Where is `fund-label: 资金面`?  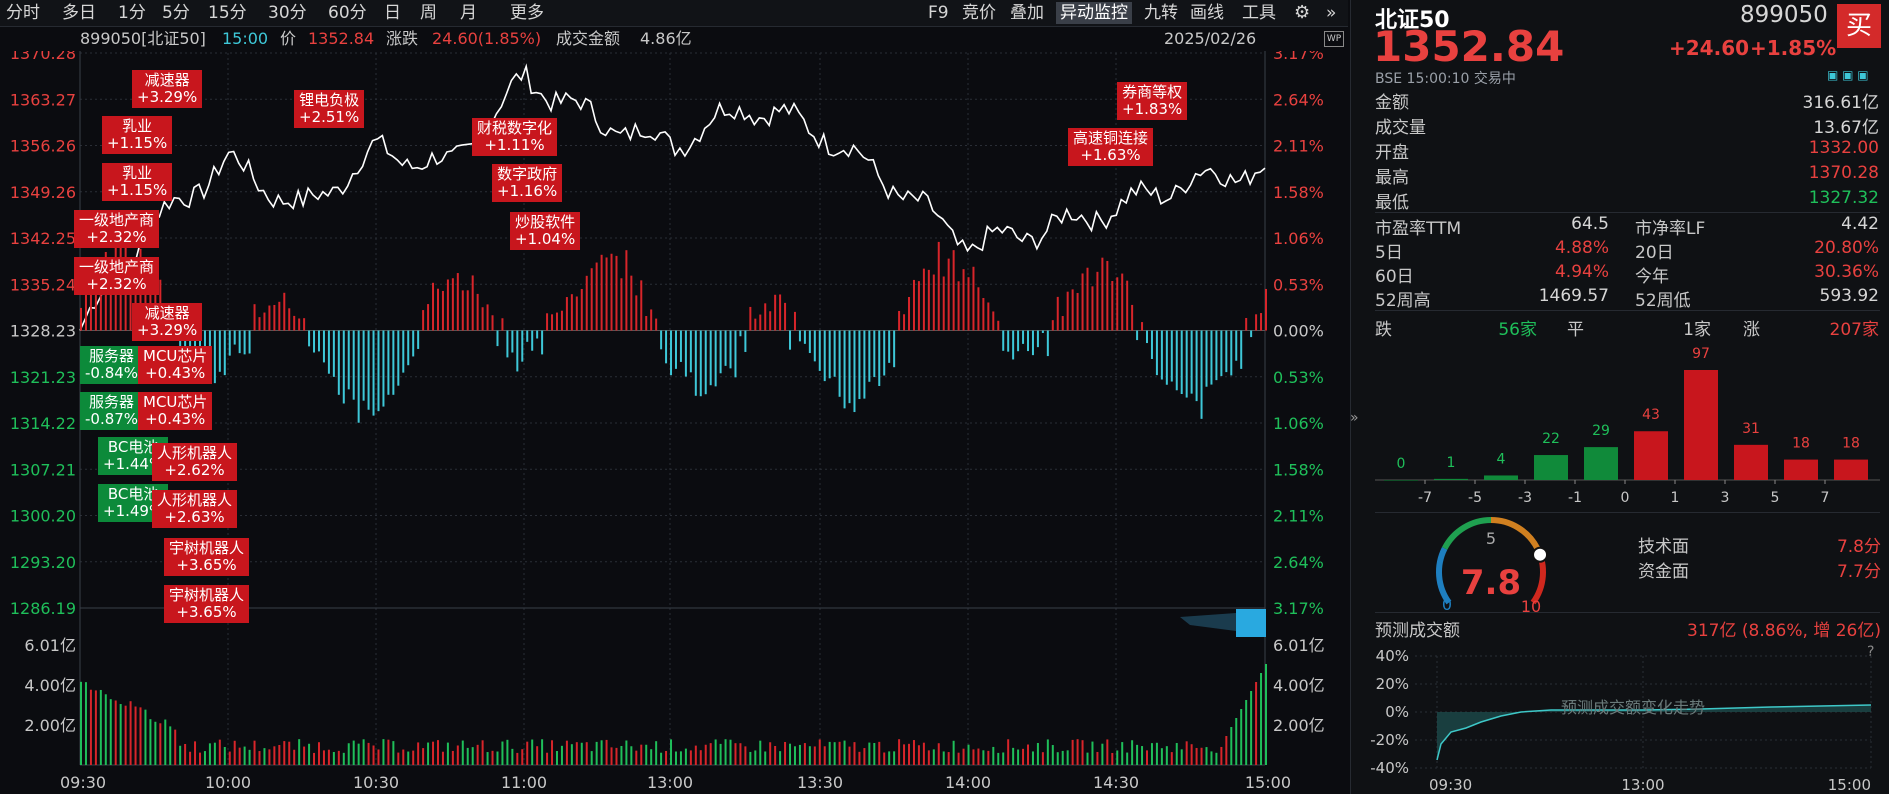
fund-label: 资金面 is located at coordinates (1663, 572).